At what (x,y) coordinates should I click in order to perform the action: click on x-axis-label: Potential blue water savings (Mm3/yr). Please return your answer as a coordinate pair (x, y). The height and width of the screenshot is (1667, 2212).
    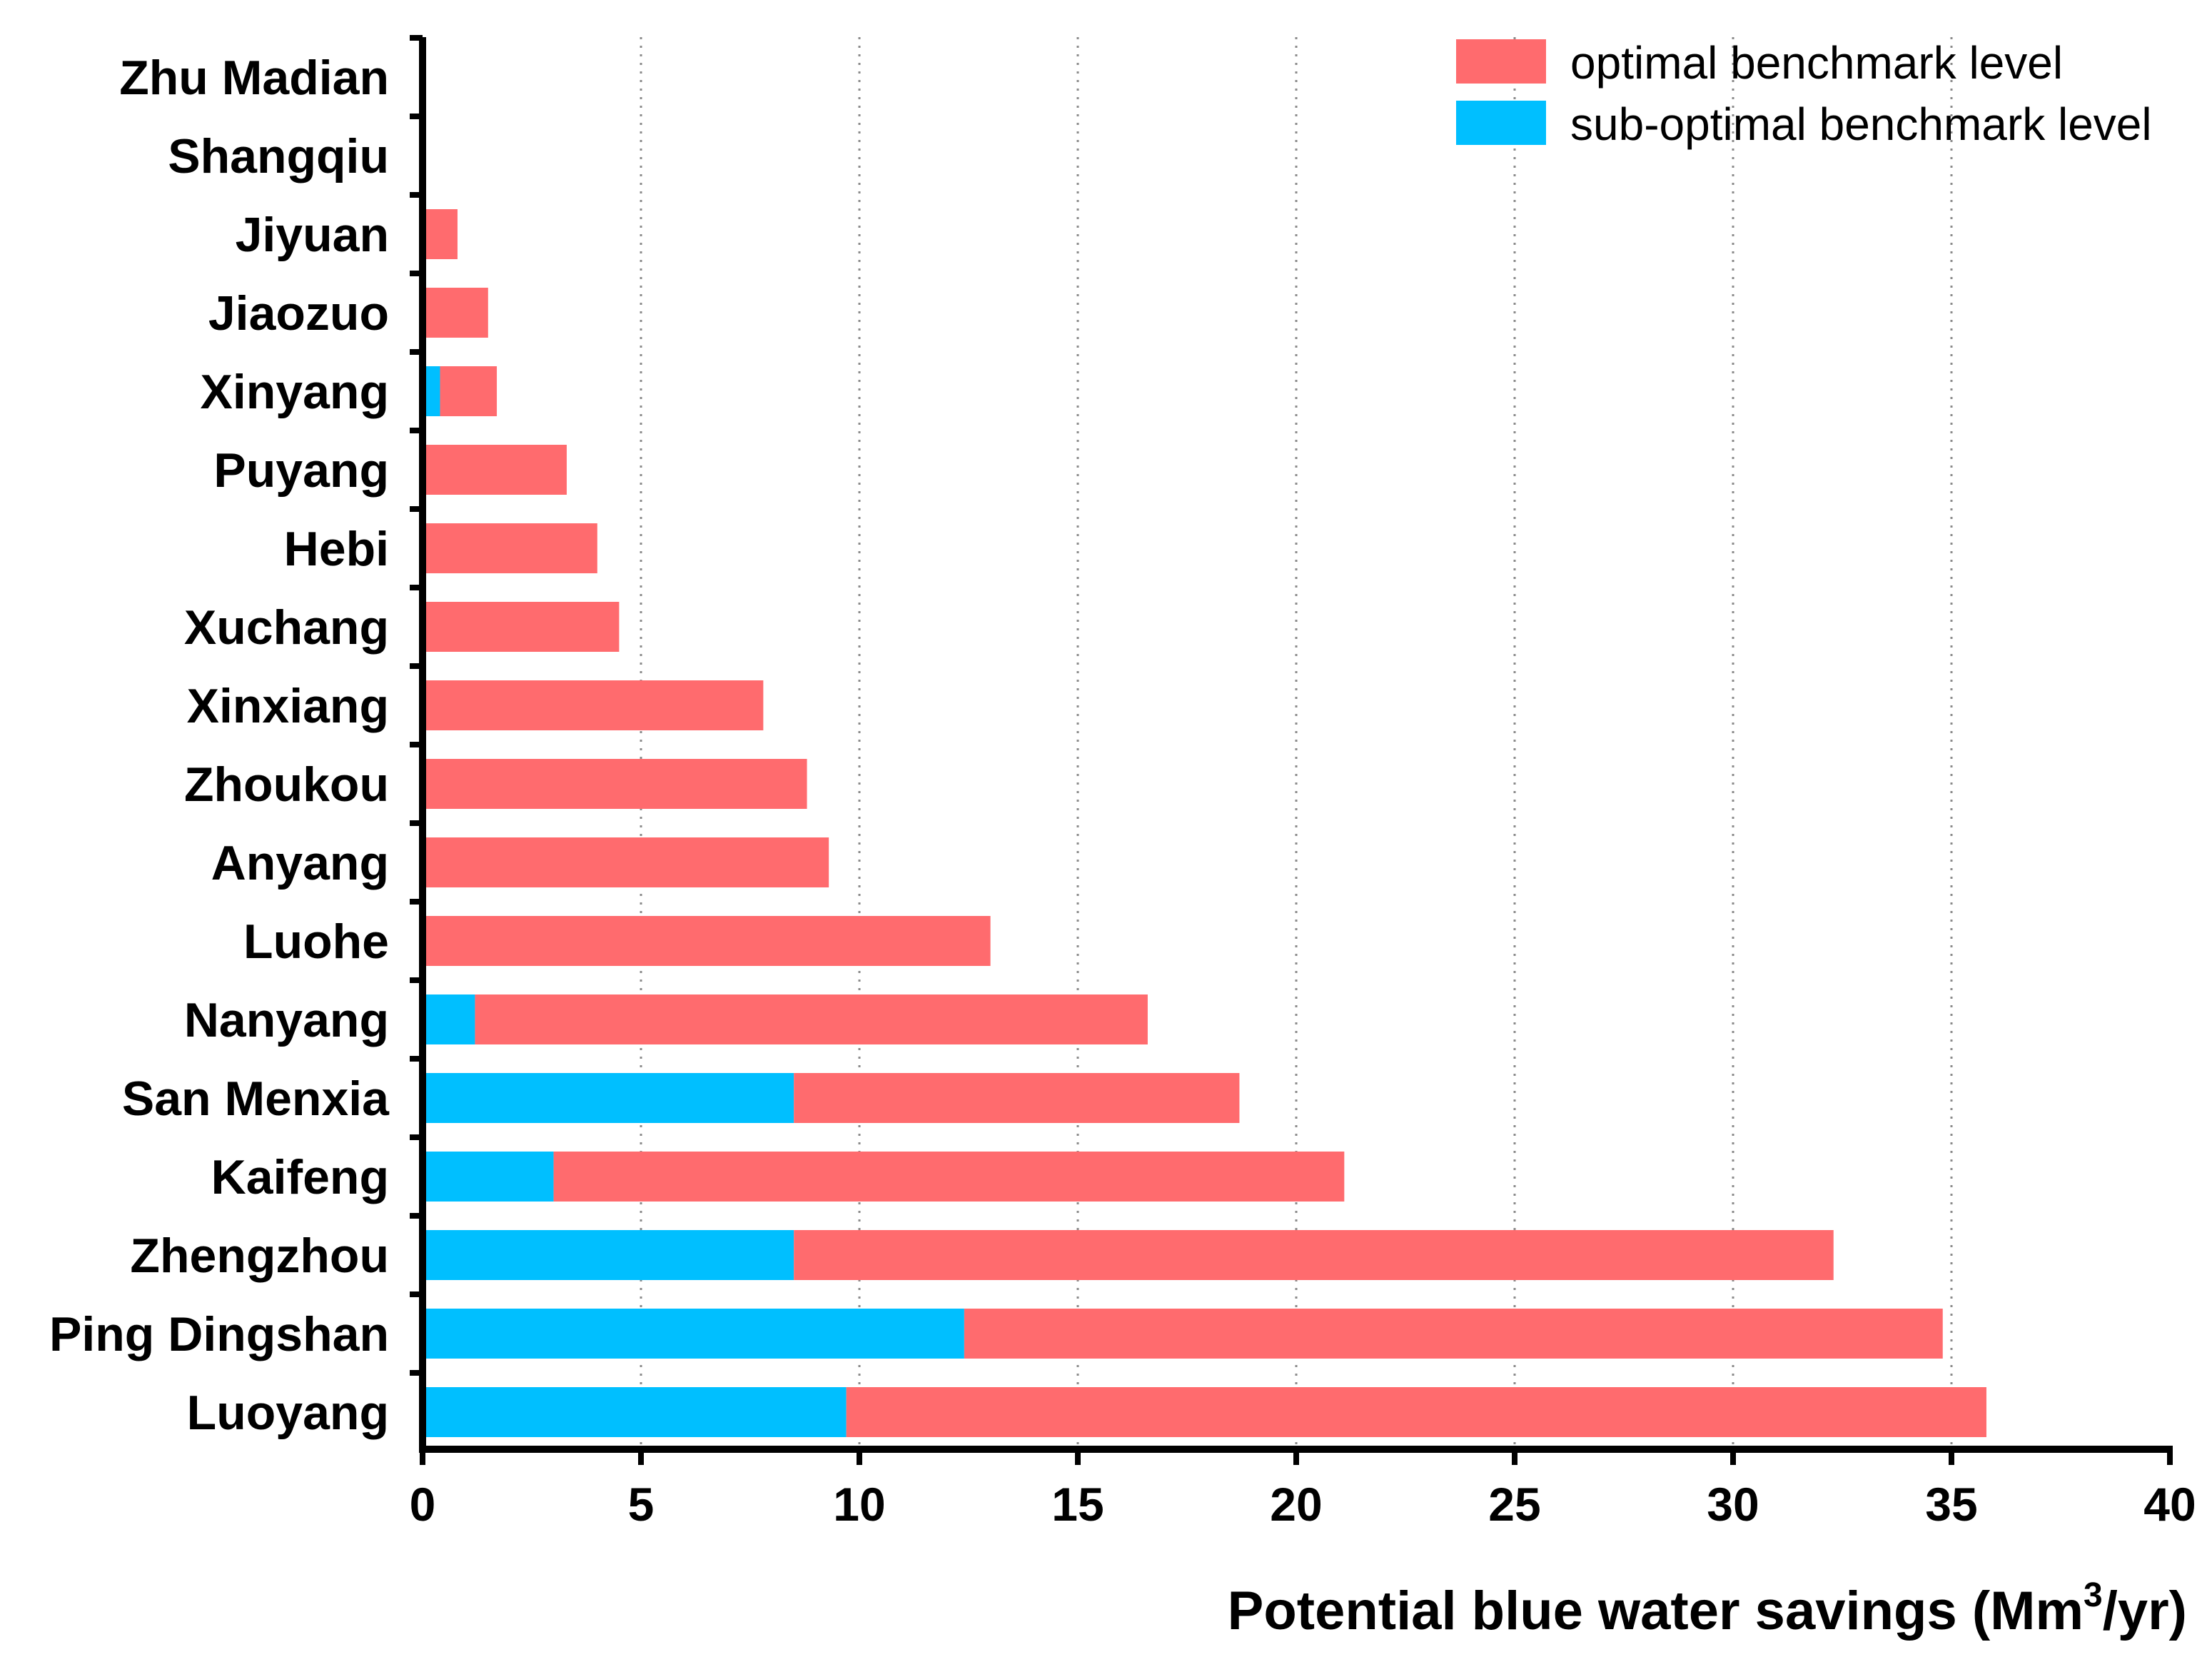
    Looking at the image, I should click on (1707, 1608).